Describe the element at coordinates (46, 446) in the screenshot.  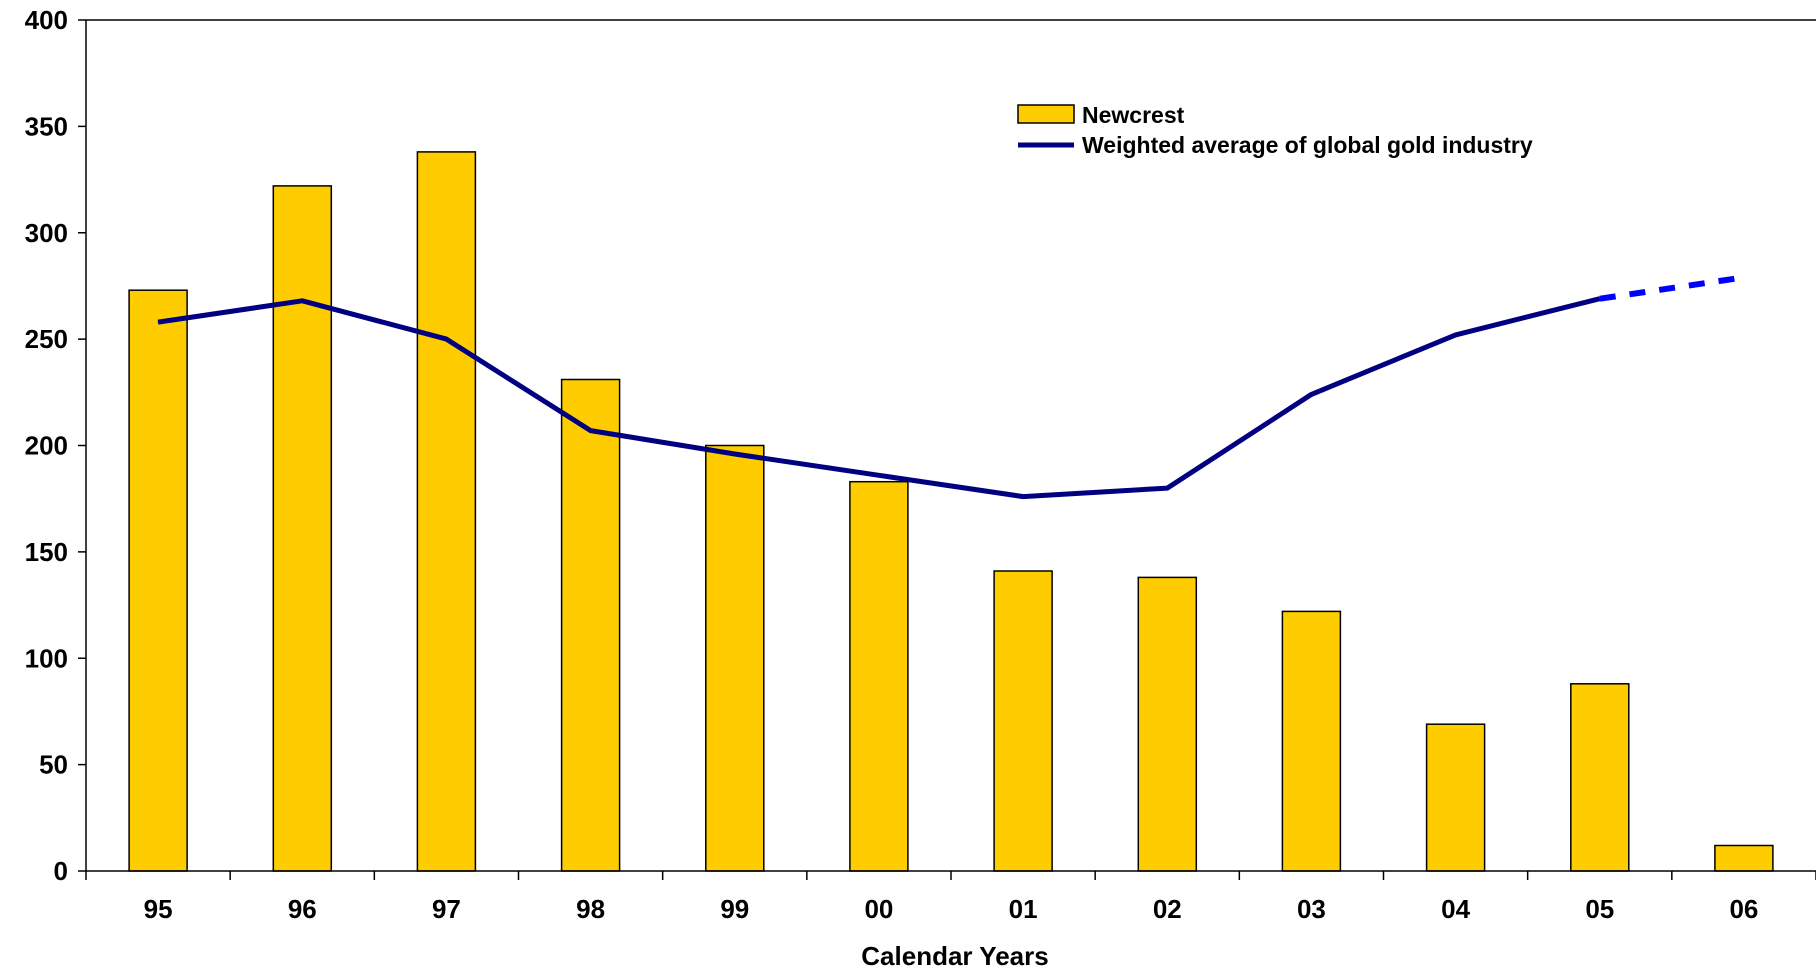
I see `y-tick-label-200: 200` at that location.